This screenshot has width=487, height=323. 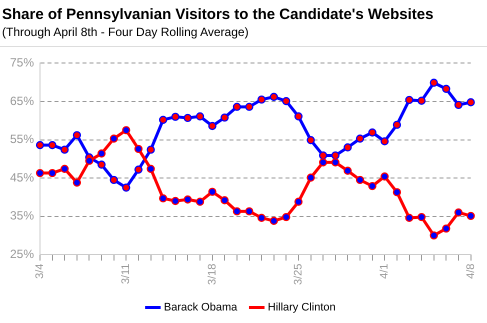 I want to click on y-tick-label: 25%, so click(x=22, y=253).